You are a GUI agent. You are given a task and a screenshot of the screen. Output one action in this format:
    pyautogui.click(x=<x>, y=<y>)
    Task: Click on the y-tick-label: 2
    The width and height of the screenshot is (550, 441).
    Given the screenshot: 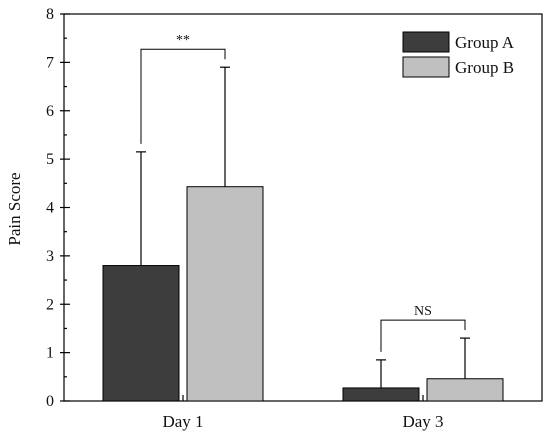 What is the action you would take?
    pyautogui.click(x=50, y=304)
    